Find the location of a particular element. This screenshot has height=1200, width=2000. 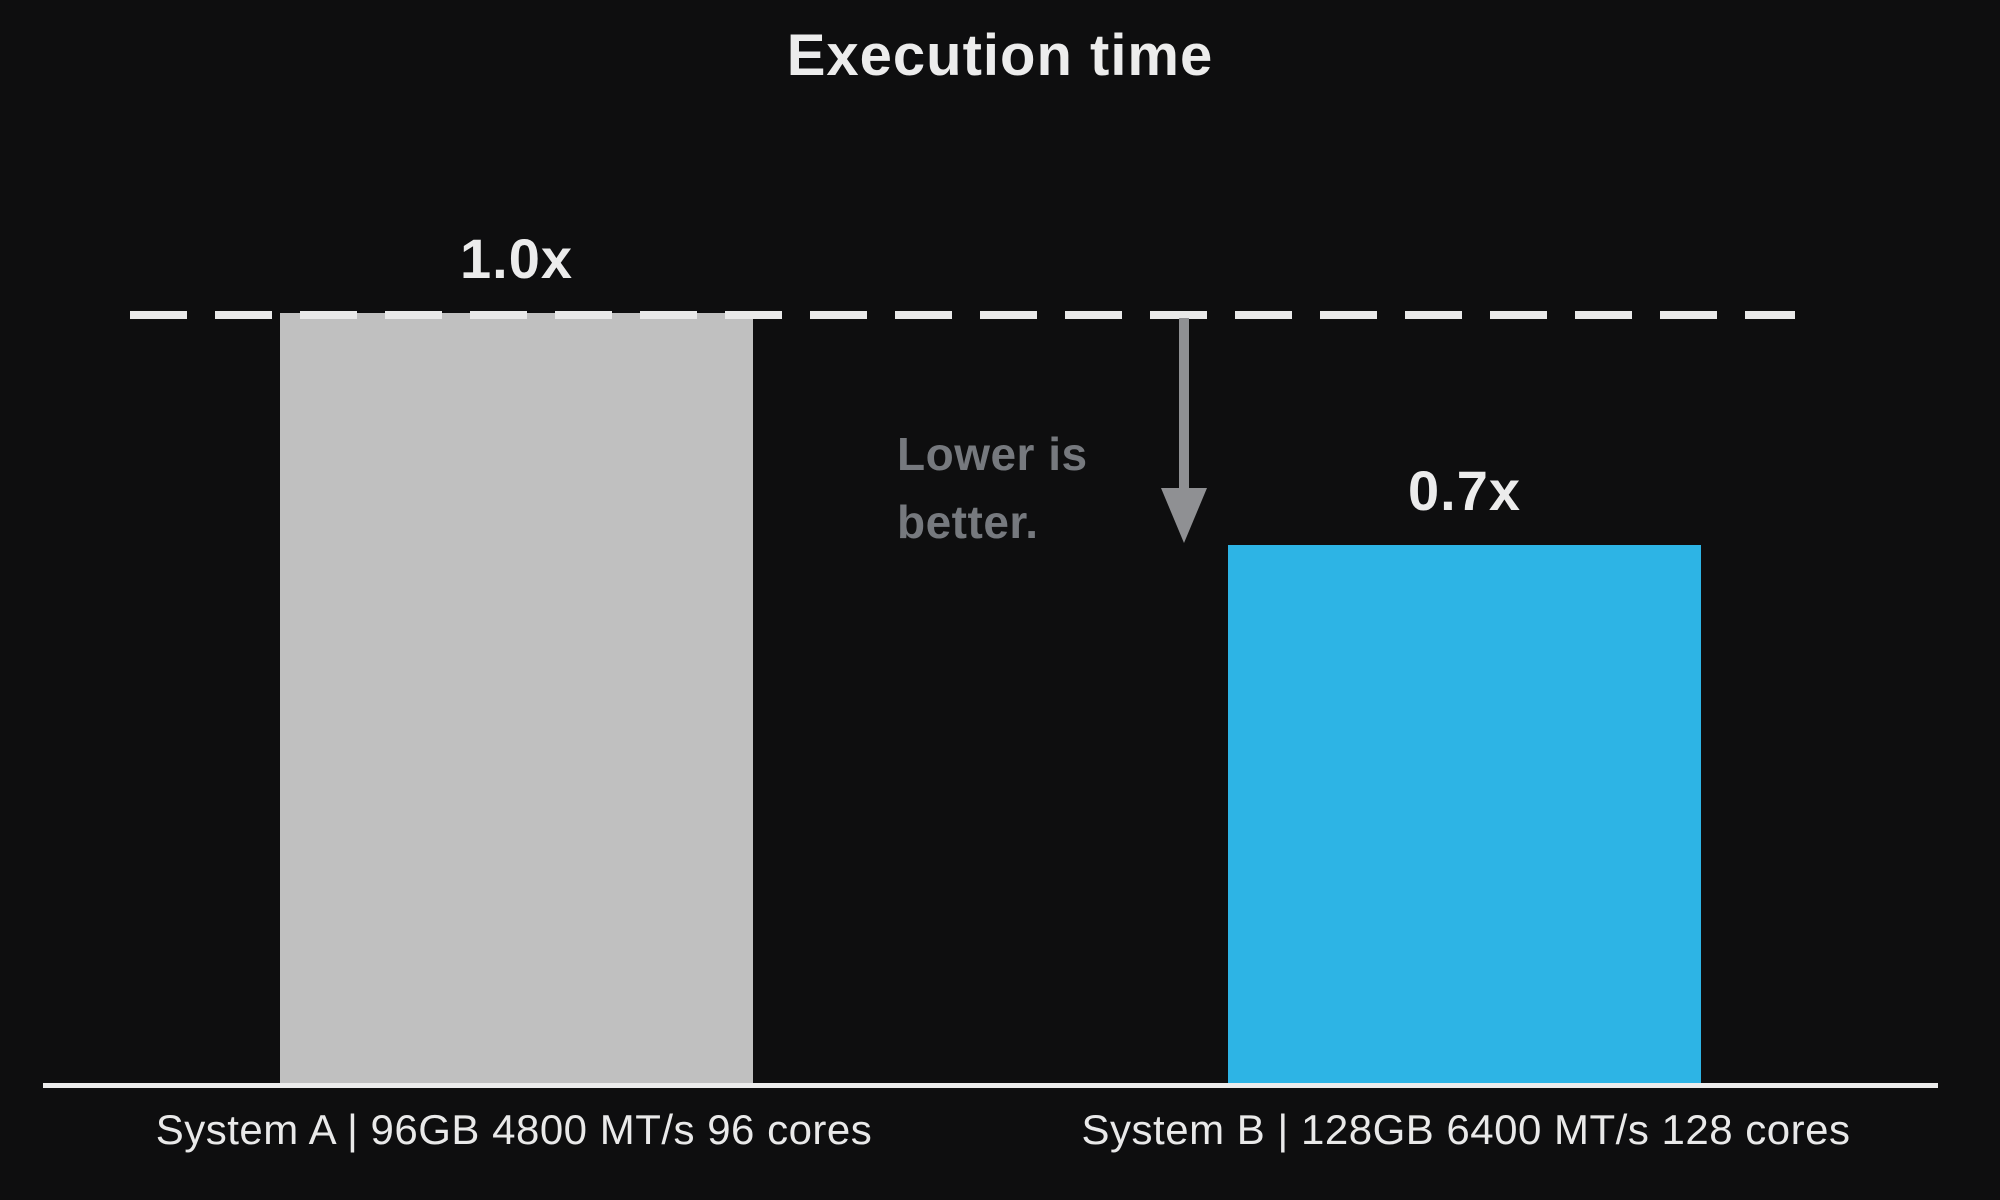

value-label-system-b: 0.7x is located at coordinates (1464, 490).